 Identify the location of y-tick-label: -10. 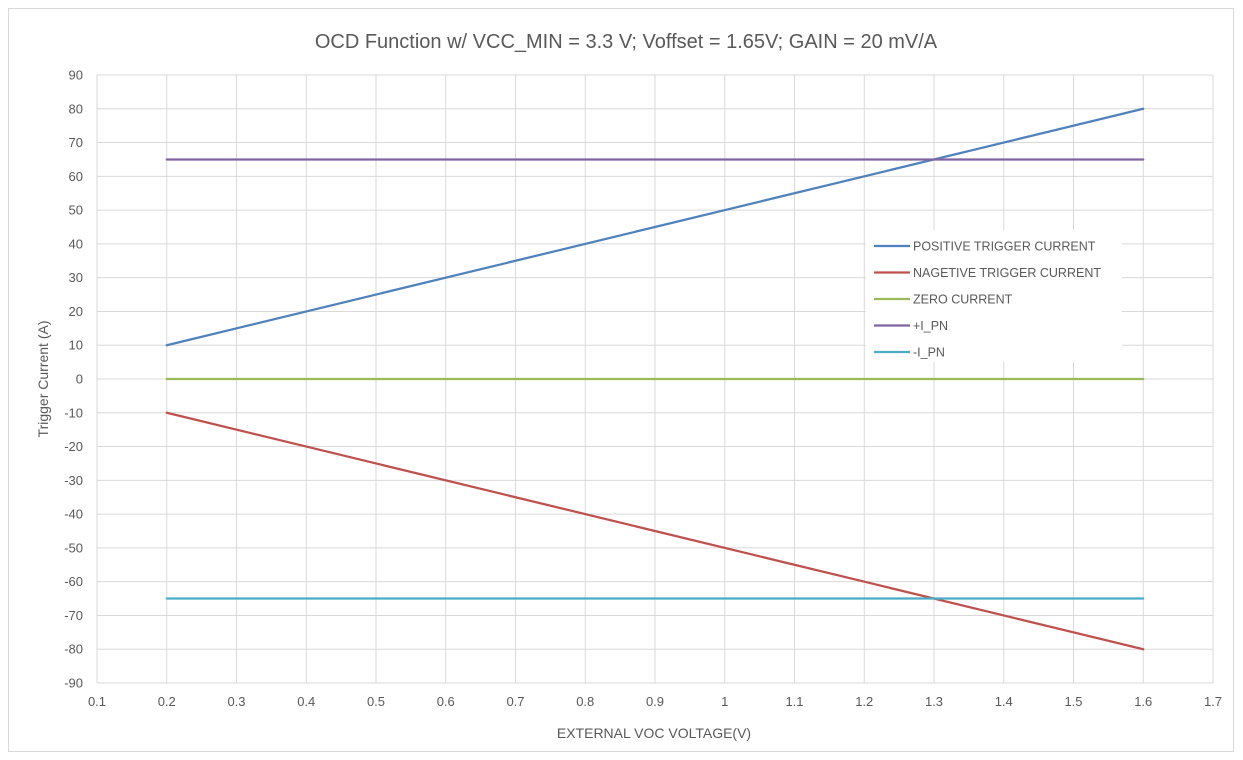
(73, 412).